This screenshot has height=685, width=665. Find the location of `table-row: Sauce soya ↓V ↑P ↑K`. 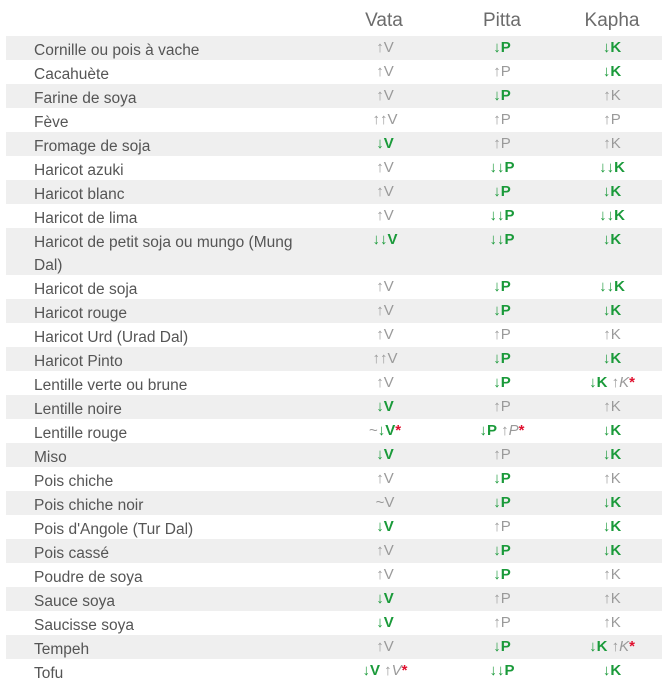

table-row: Sauce soya ↓V ↑P ↑K is located at coordinates (334, 599).